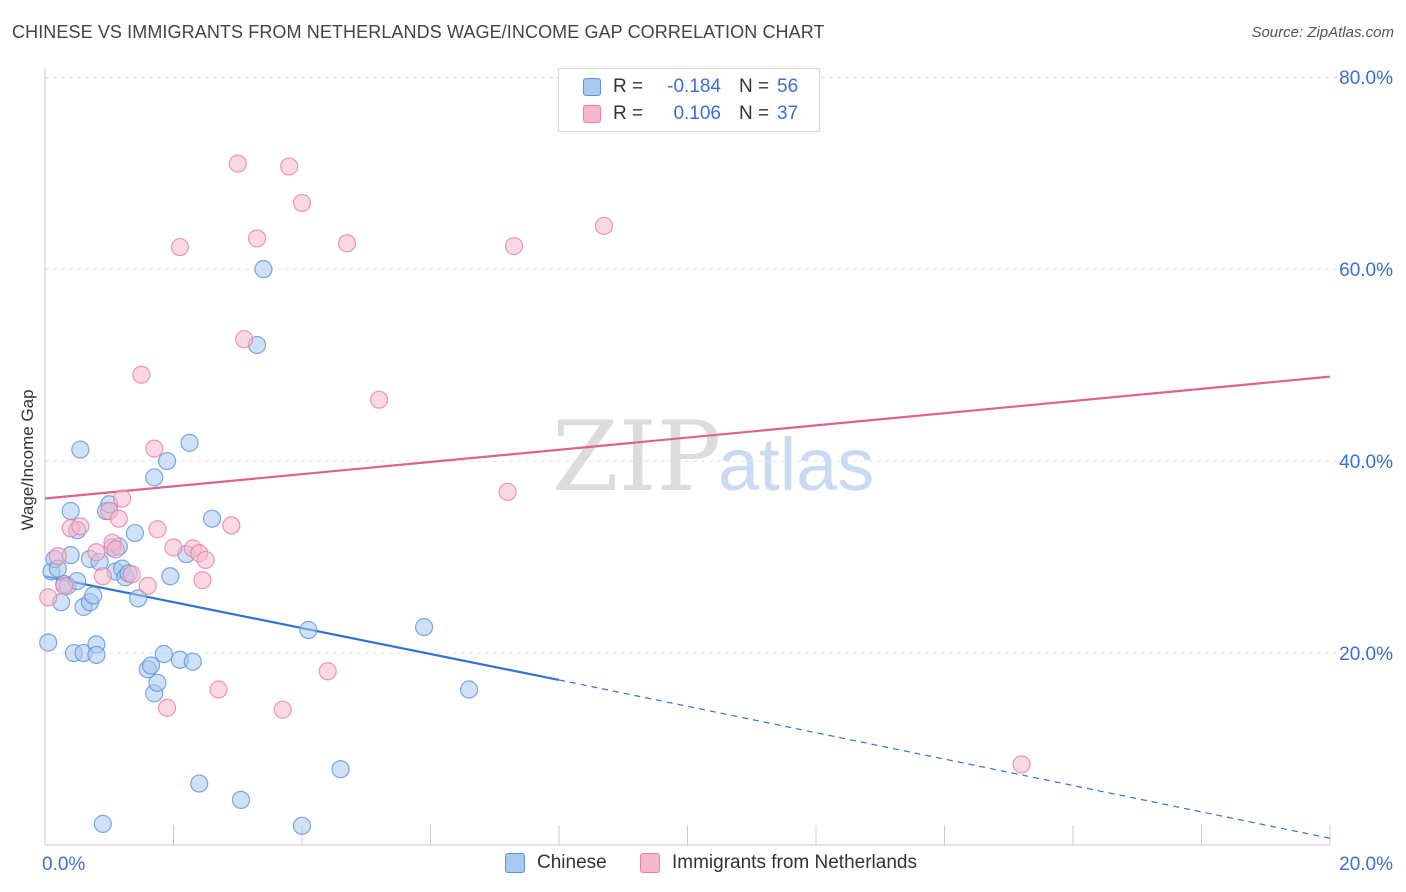 This screenshot has width=1406, height=892. I want to click on y-tick-label: 60.0%, so click(1366, 270).